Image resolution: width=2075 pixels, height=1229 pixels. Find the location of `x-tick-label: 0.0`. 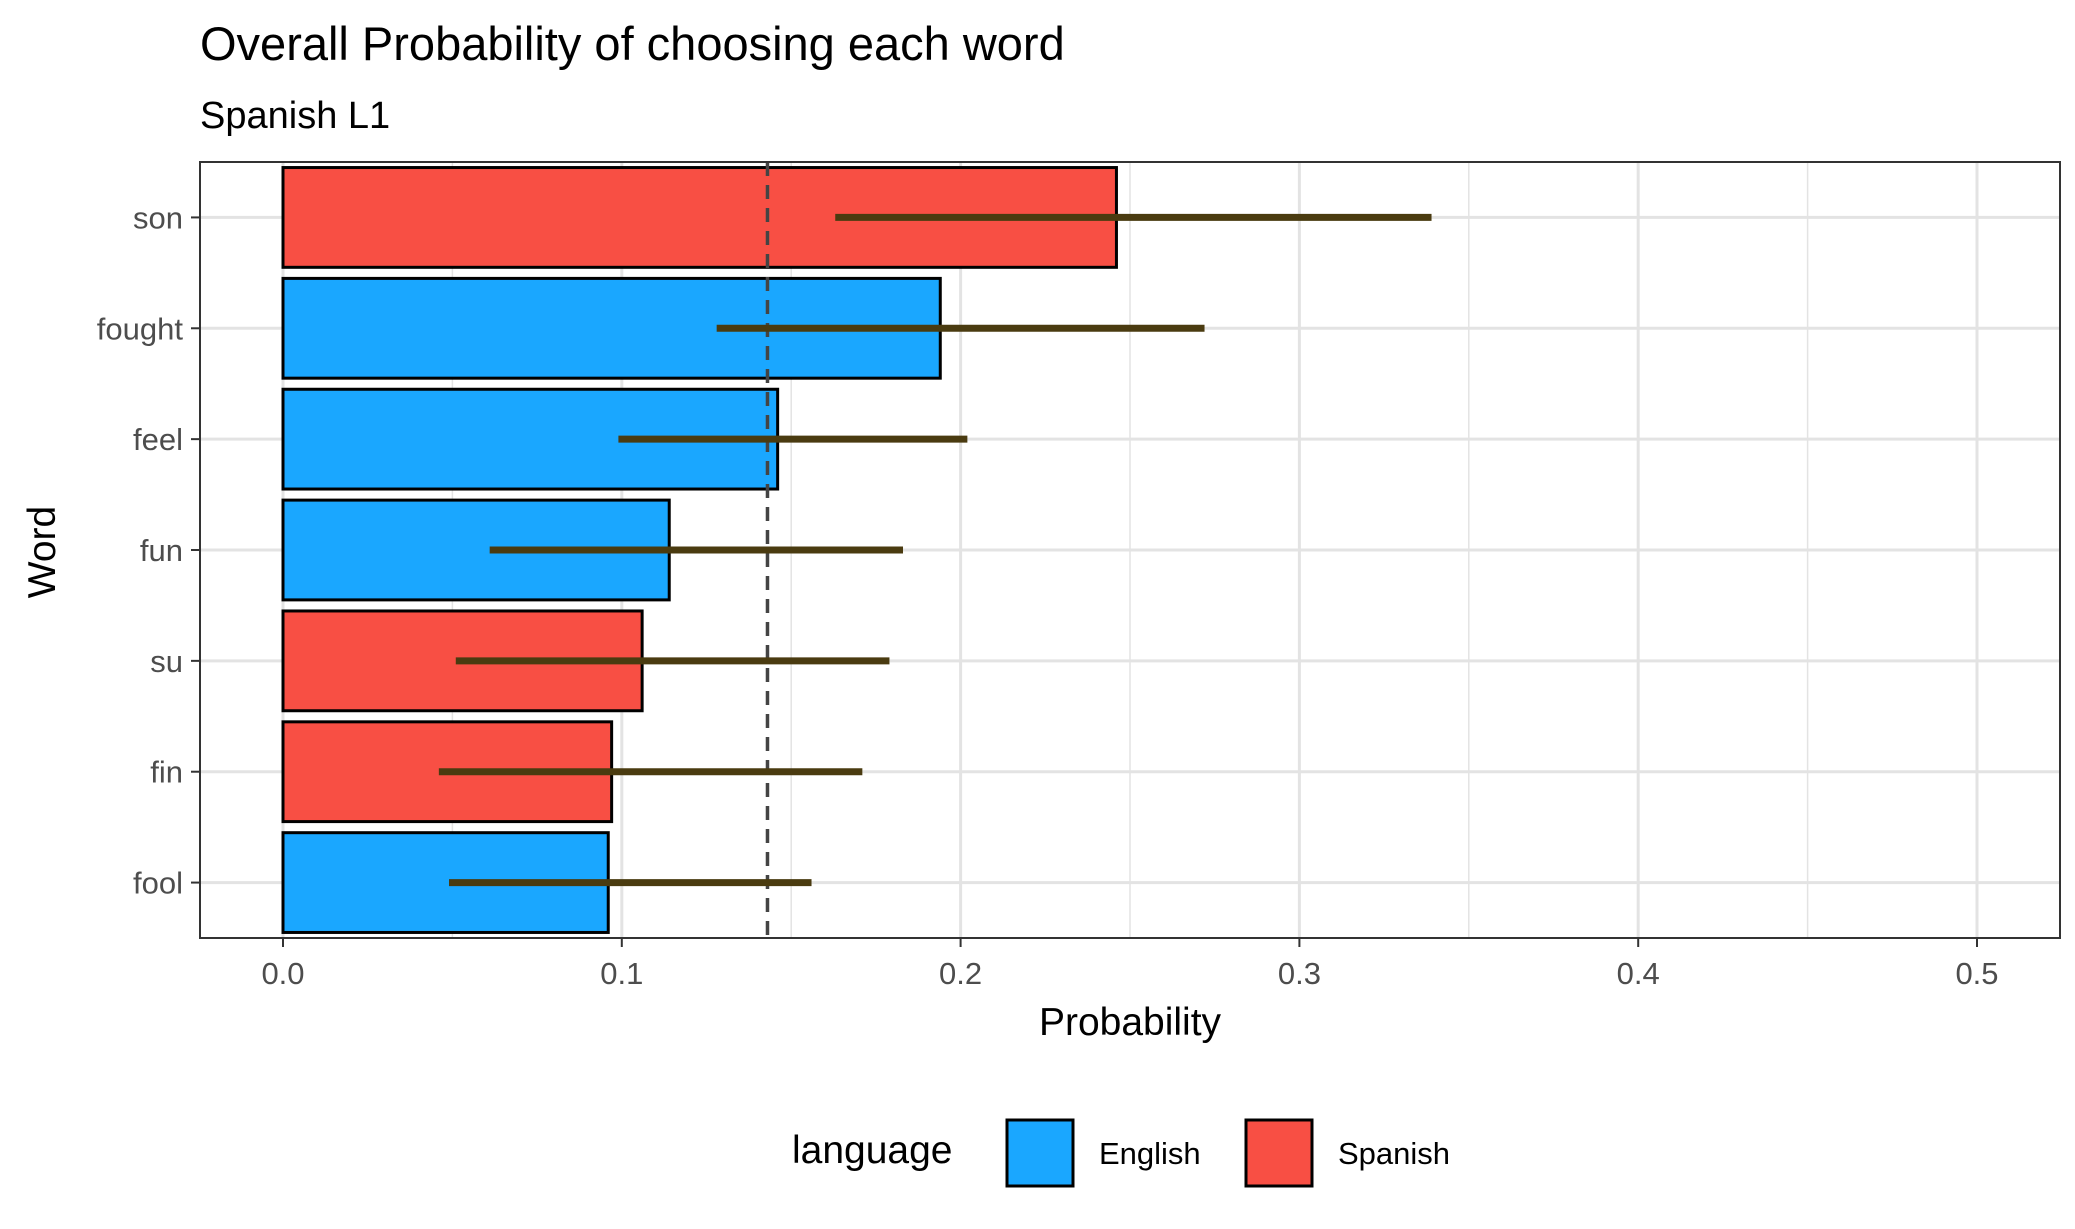

x-tick-label: 0.0 is located at coordinates (282, 973).